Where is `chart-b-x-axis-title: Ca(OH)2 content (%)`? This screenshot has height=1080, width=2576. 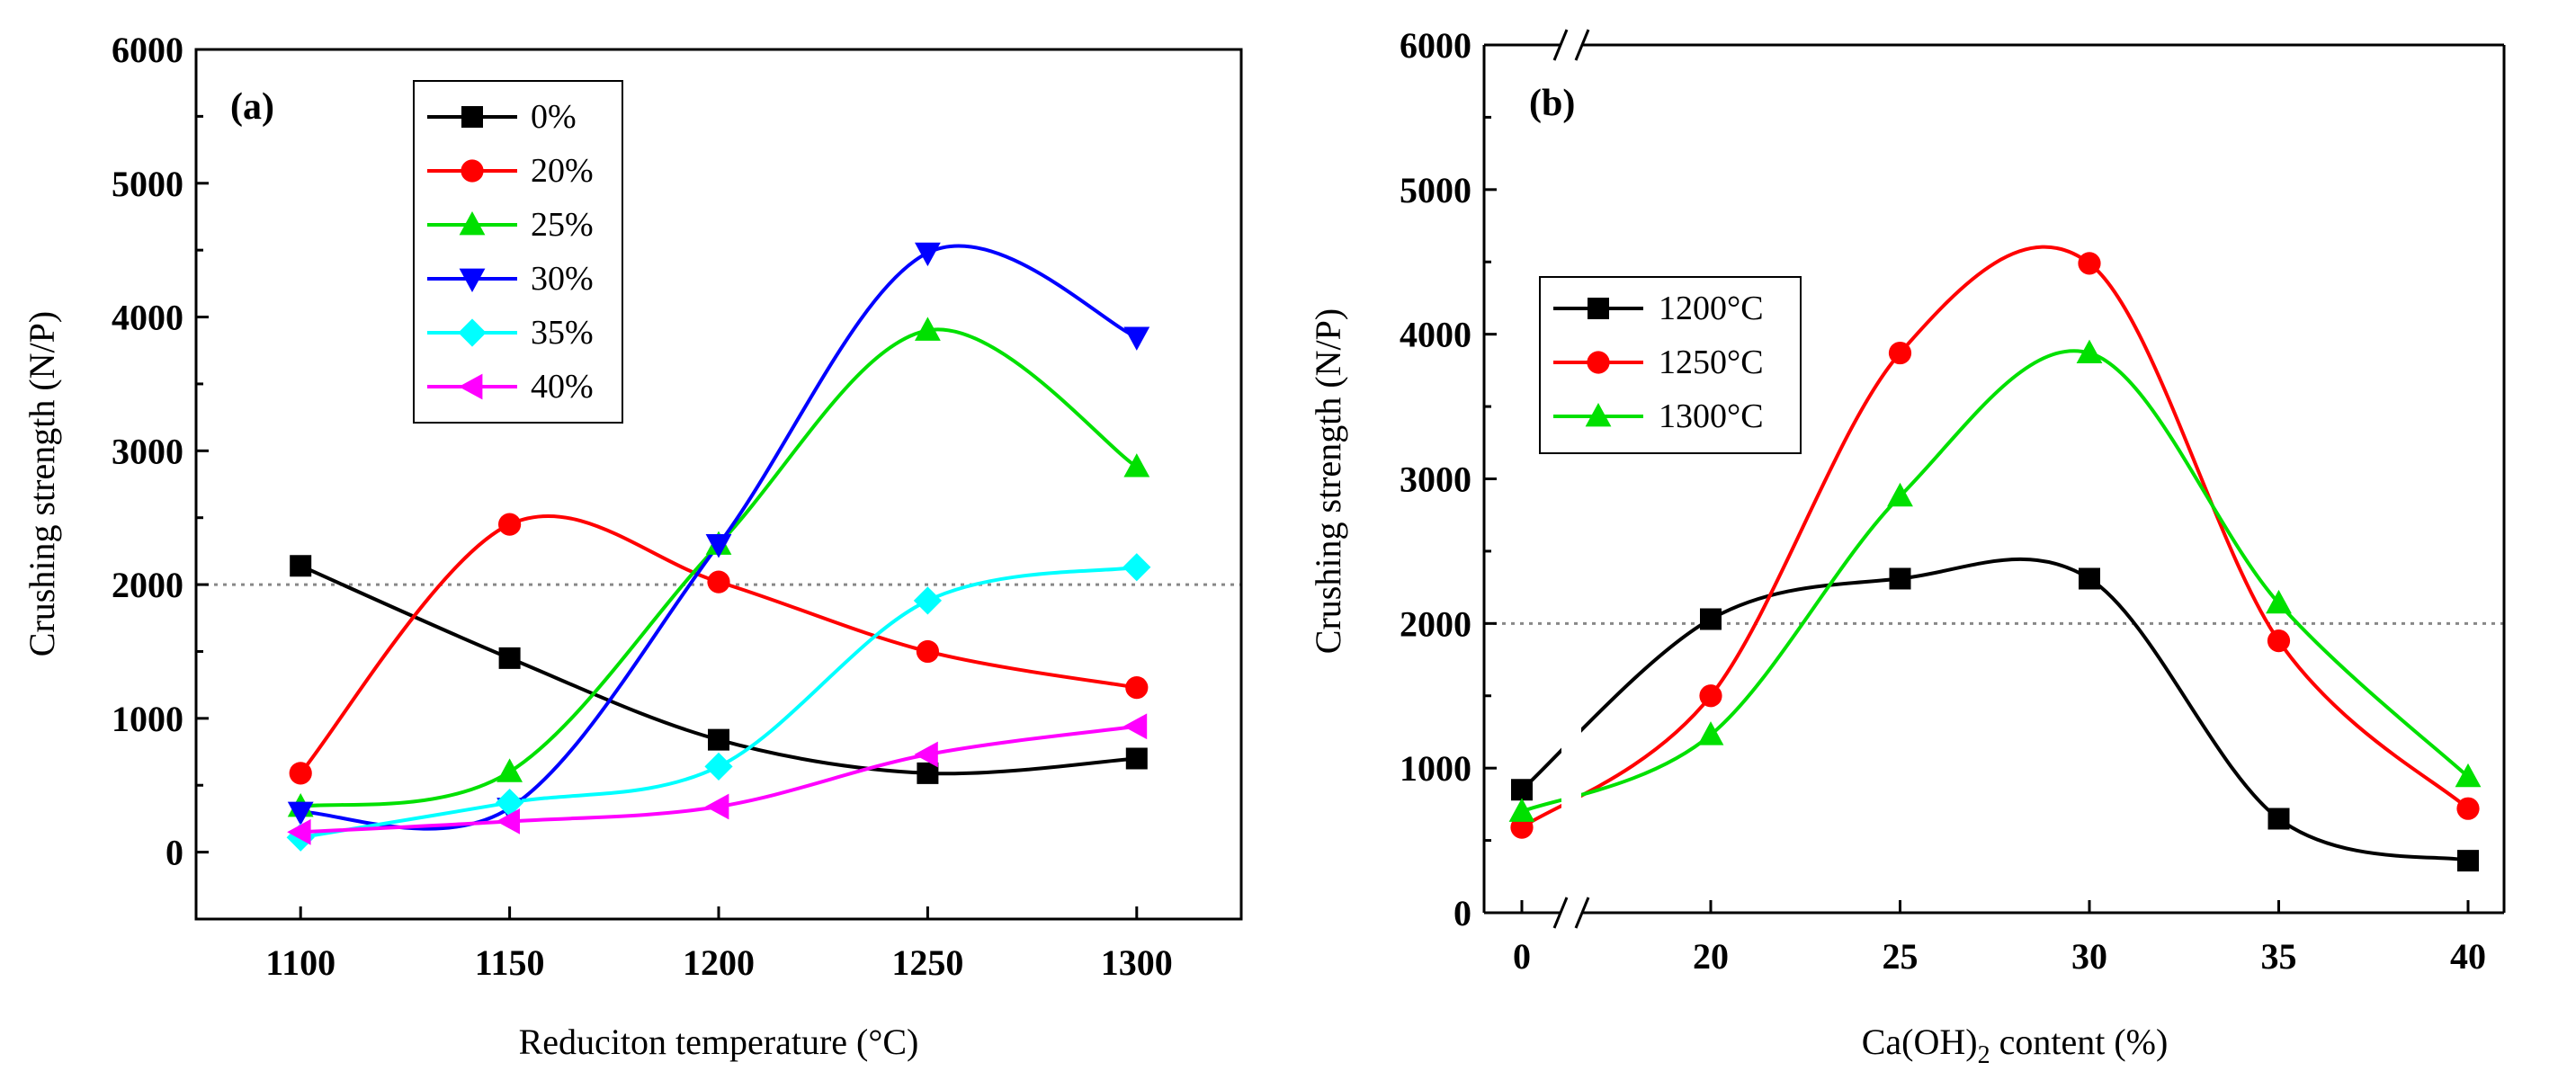
chart-b-x-axis-title: Ca(OH)2 content (%) is located at coordinates (2015, 1045).